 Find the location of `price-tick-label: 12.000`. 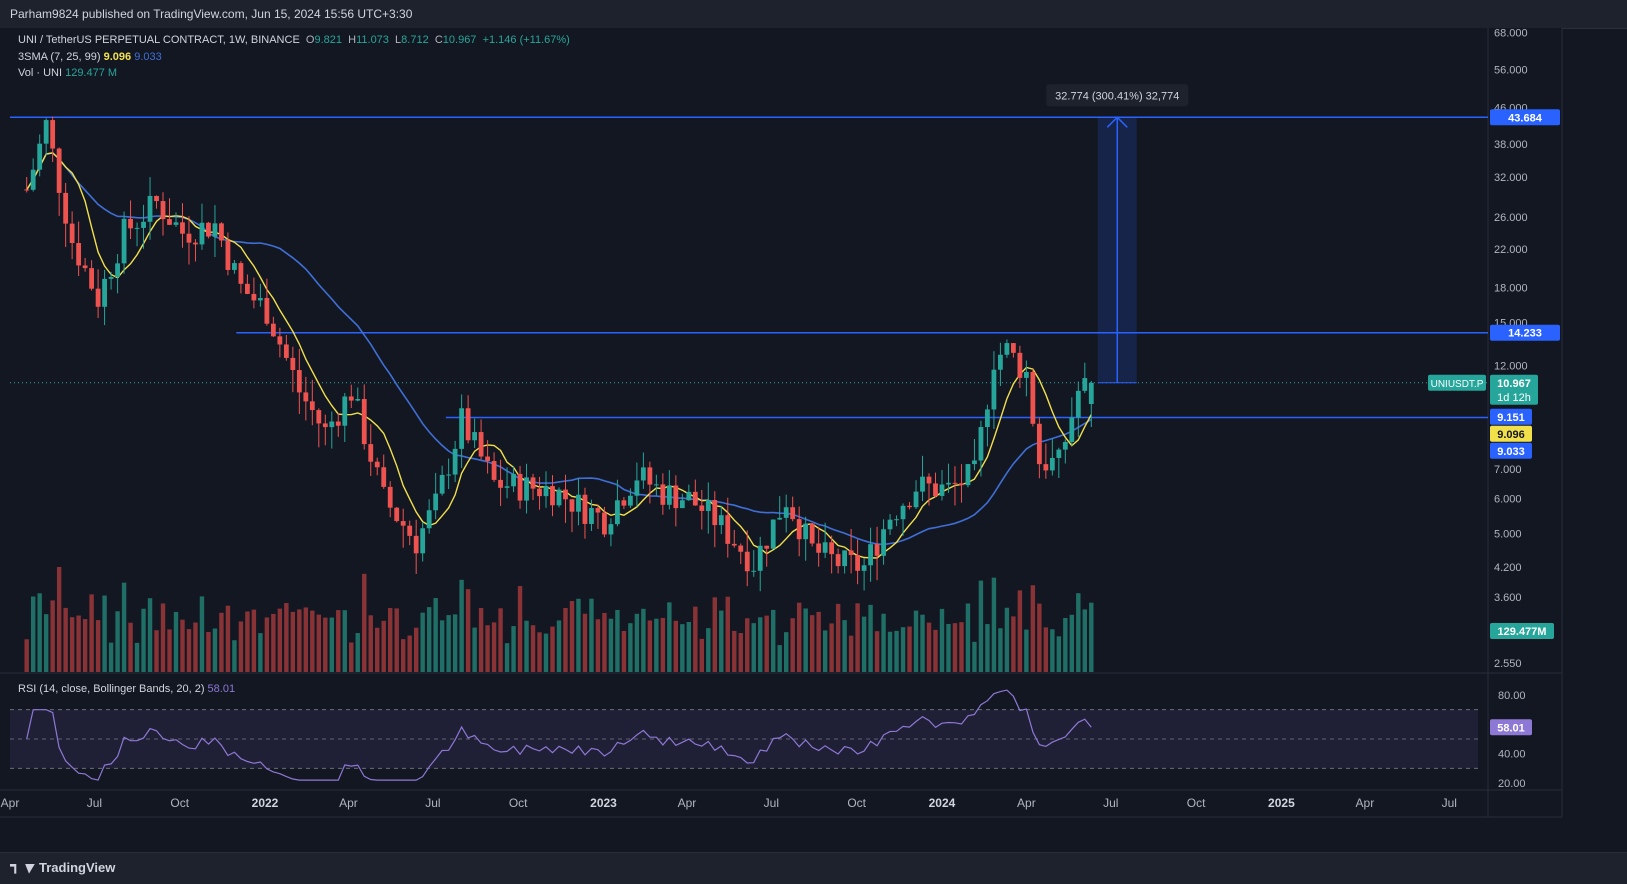

price-tick-label: 12.000 is located at coordinates (1511, 366).